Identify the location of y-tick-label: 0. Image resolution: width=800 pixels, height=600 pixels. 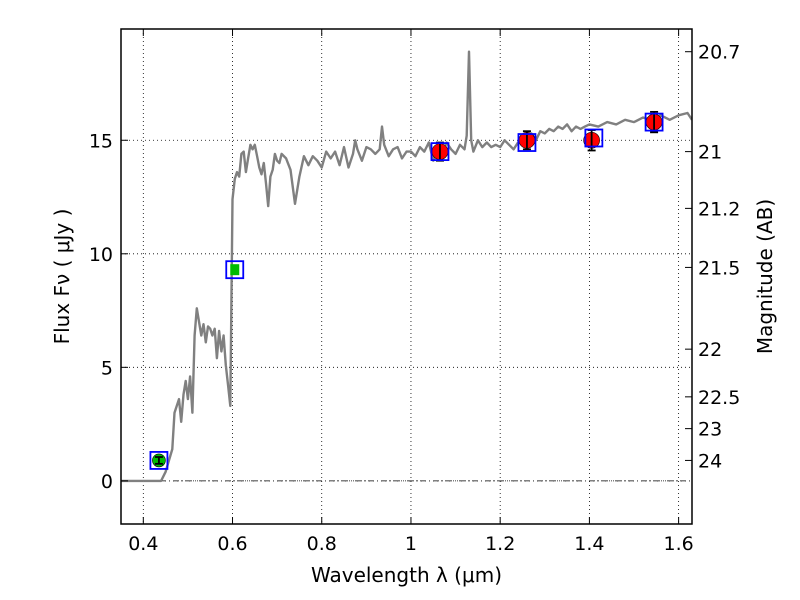
(107, 482).